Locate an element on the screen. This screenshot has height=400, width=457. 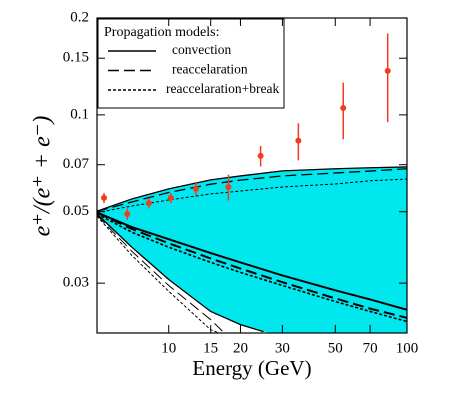
x-tick-label: 30 is located at coordinates (282, 348).